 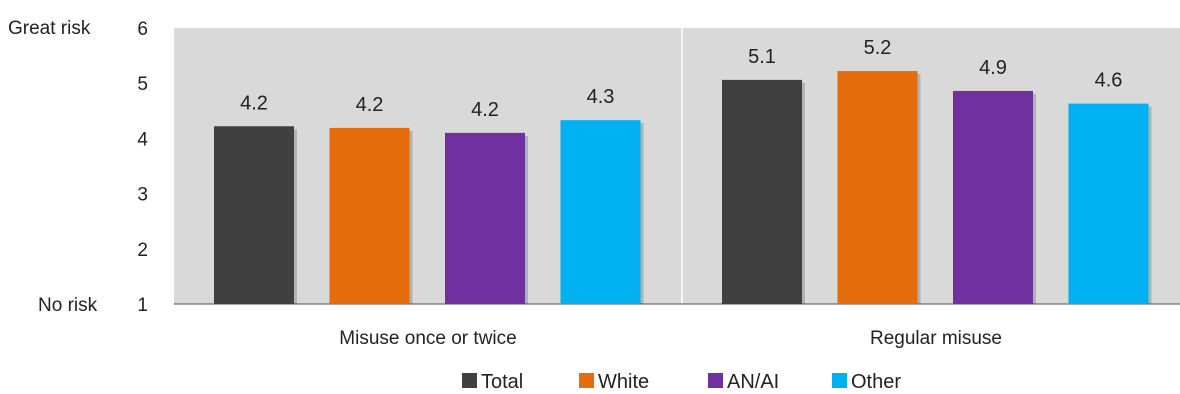 What do you see at coordinates (427, 338) in the screenshot?
I see `category-label: Misuse once or twice` at bounding box center [427, 338].